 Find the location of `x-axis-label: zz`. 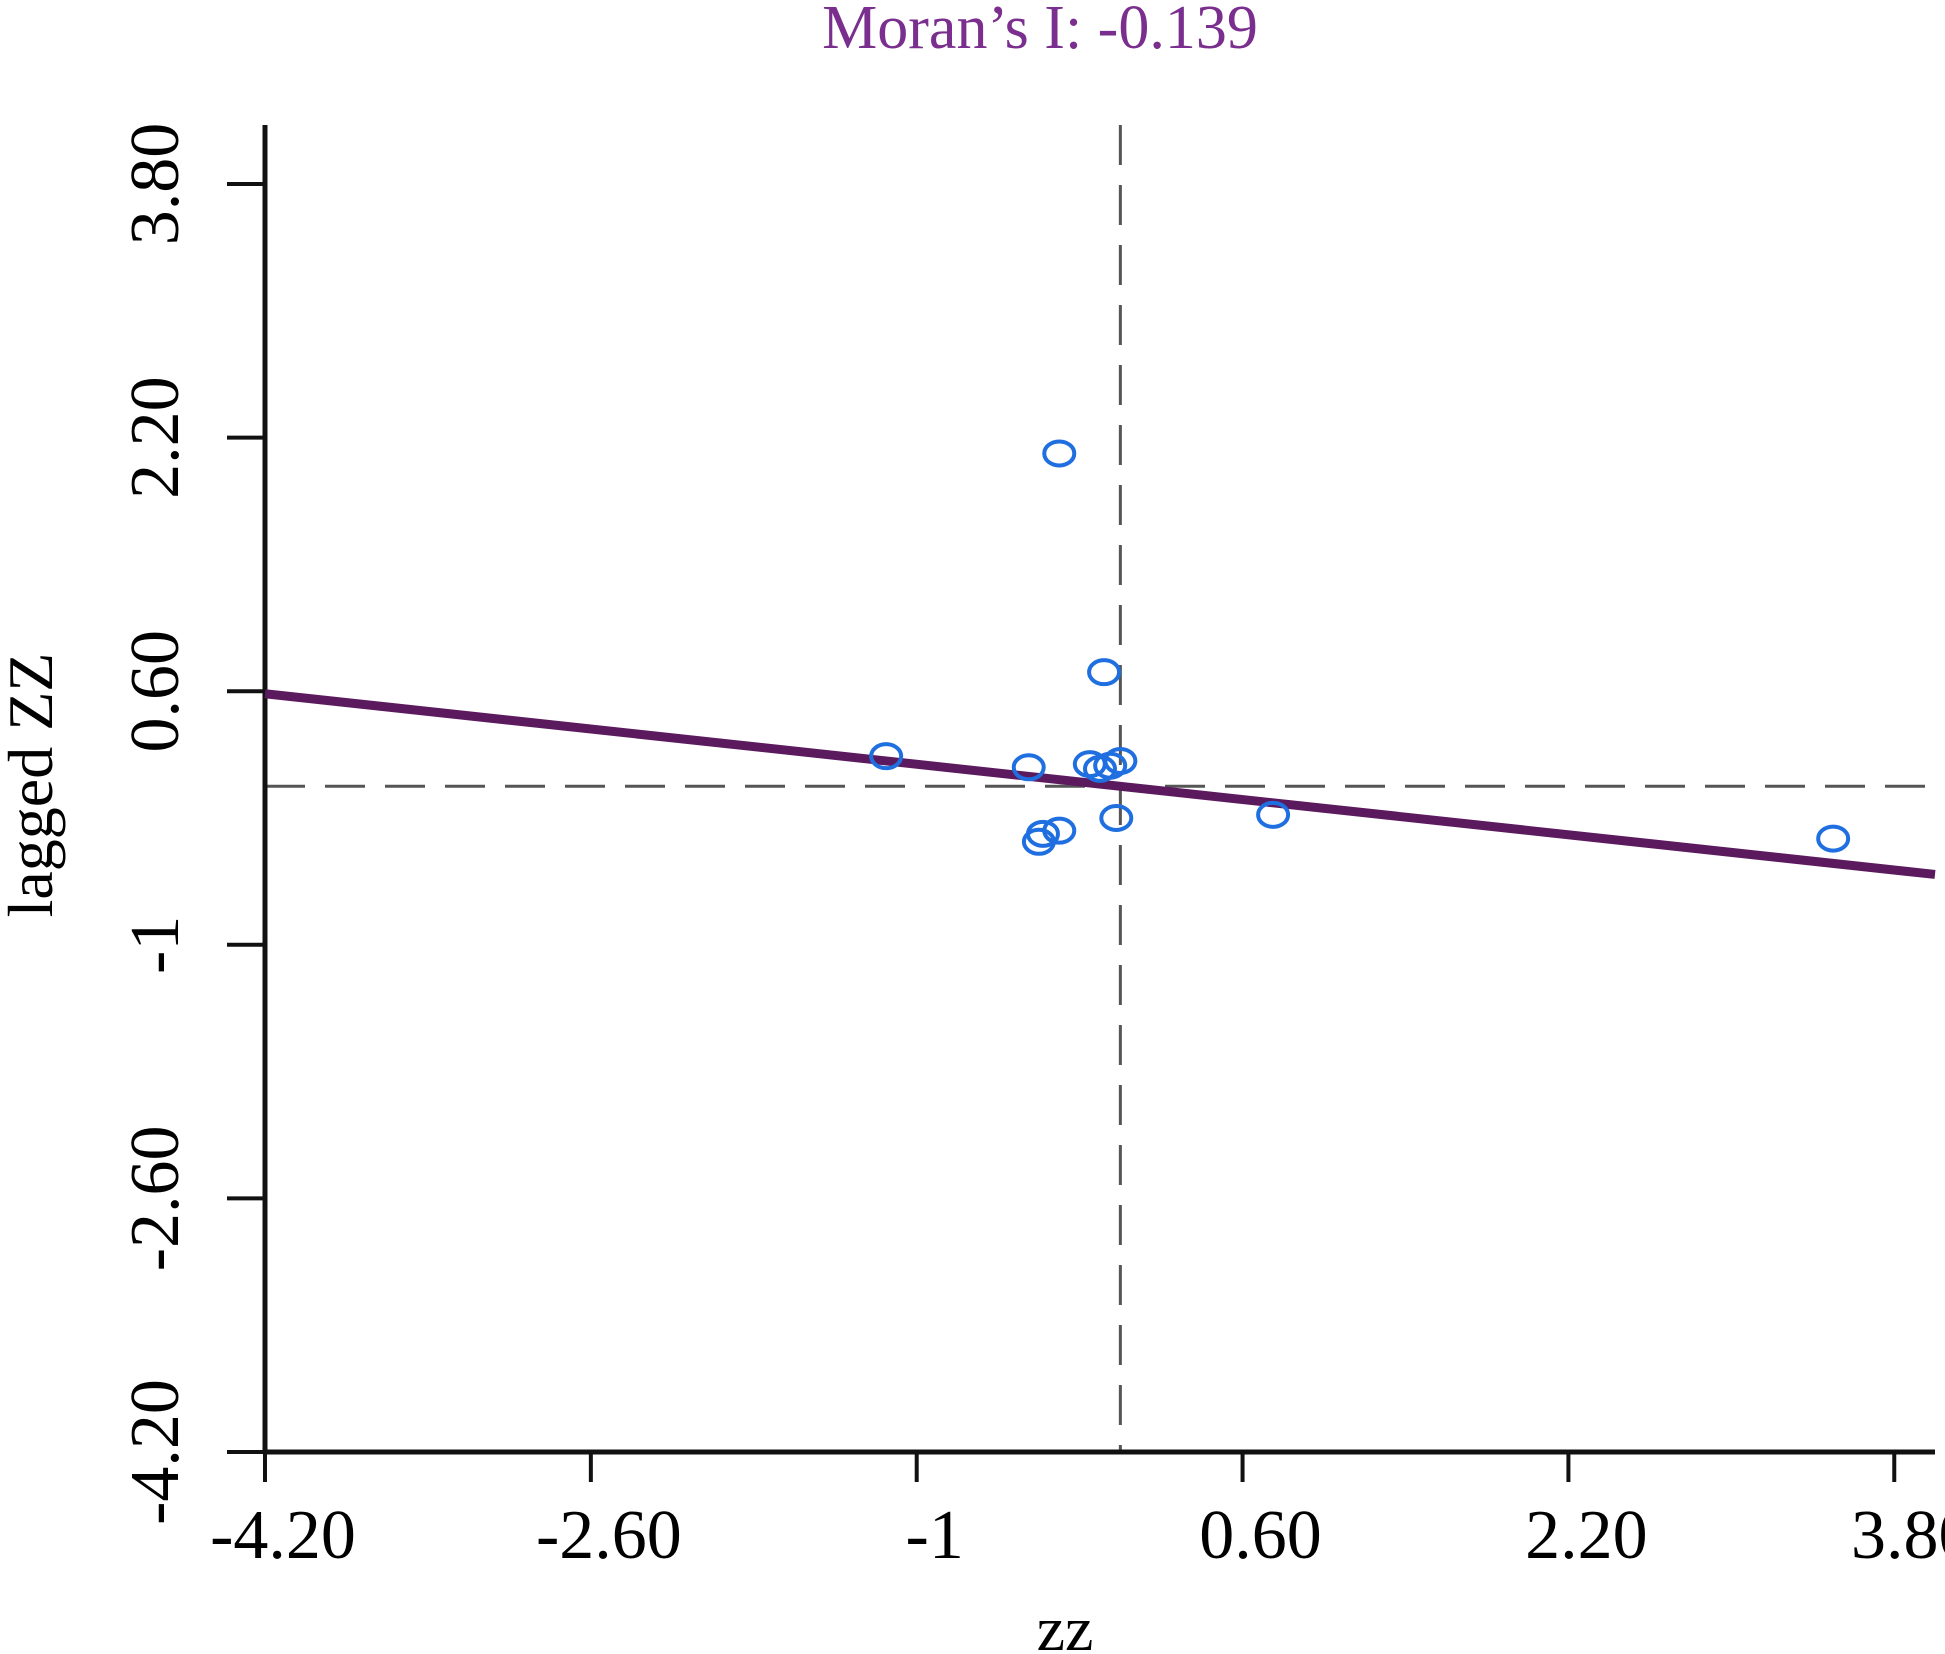

x-axis-label: zz is located at coordinates (1065, 1623).